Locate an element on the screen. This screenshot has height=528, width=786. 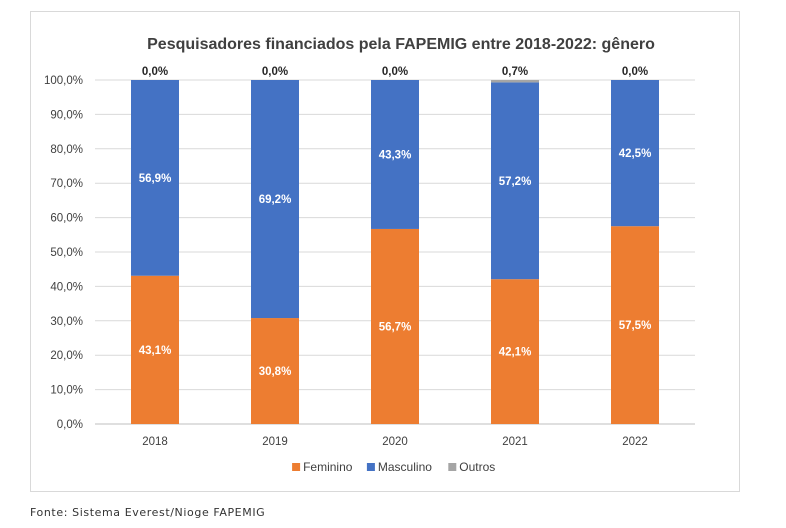
data-label-feminino-2018: 43,1% is located at coordinates (155, 351).